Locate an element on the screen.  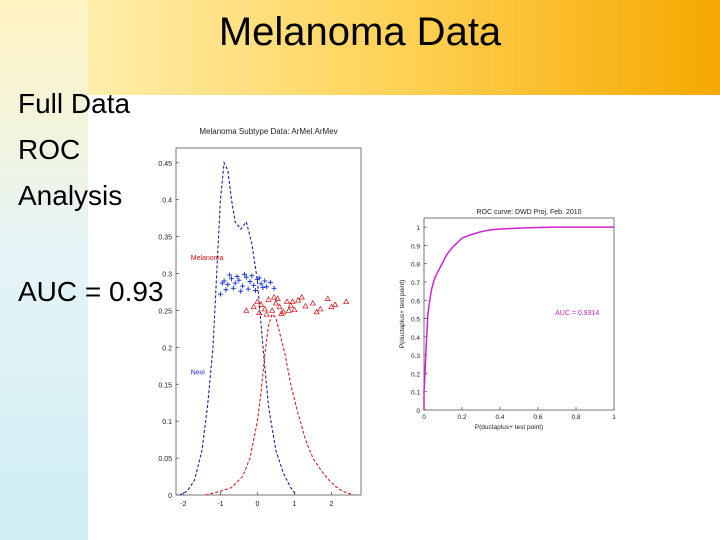
y-axis-label: P(ductaplus+ test point) is located at coordinates (402, 314).